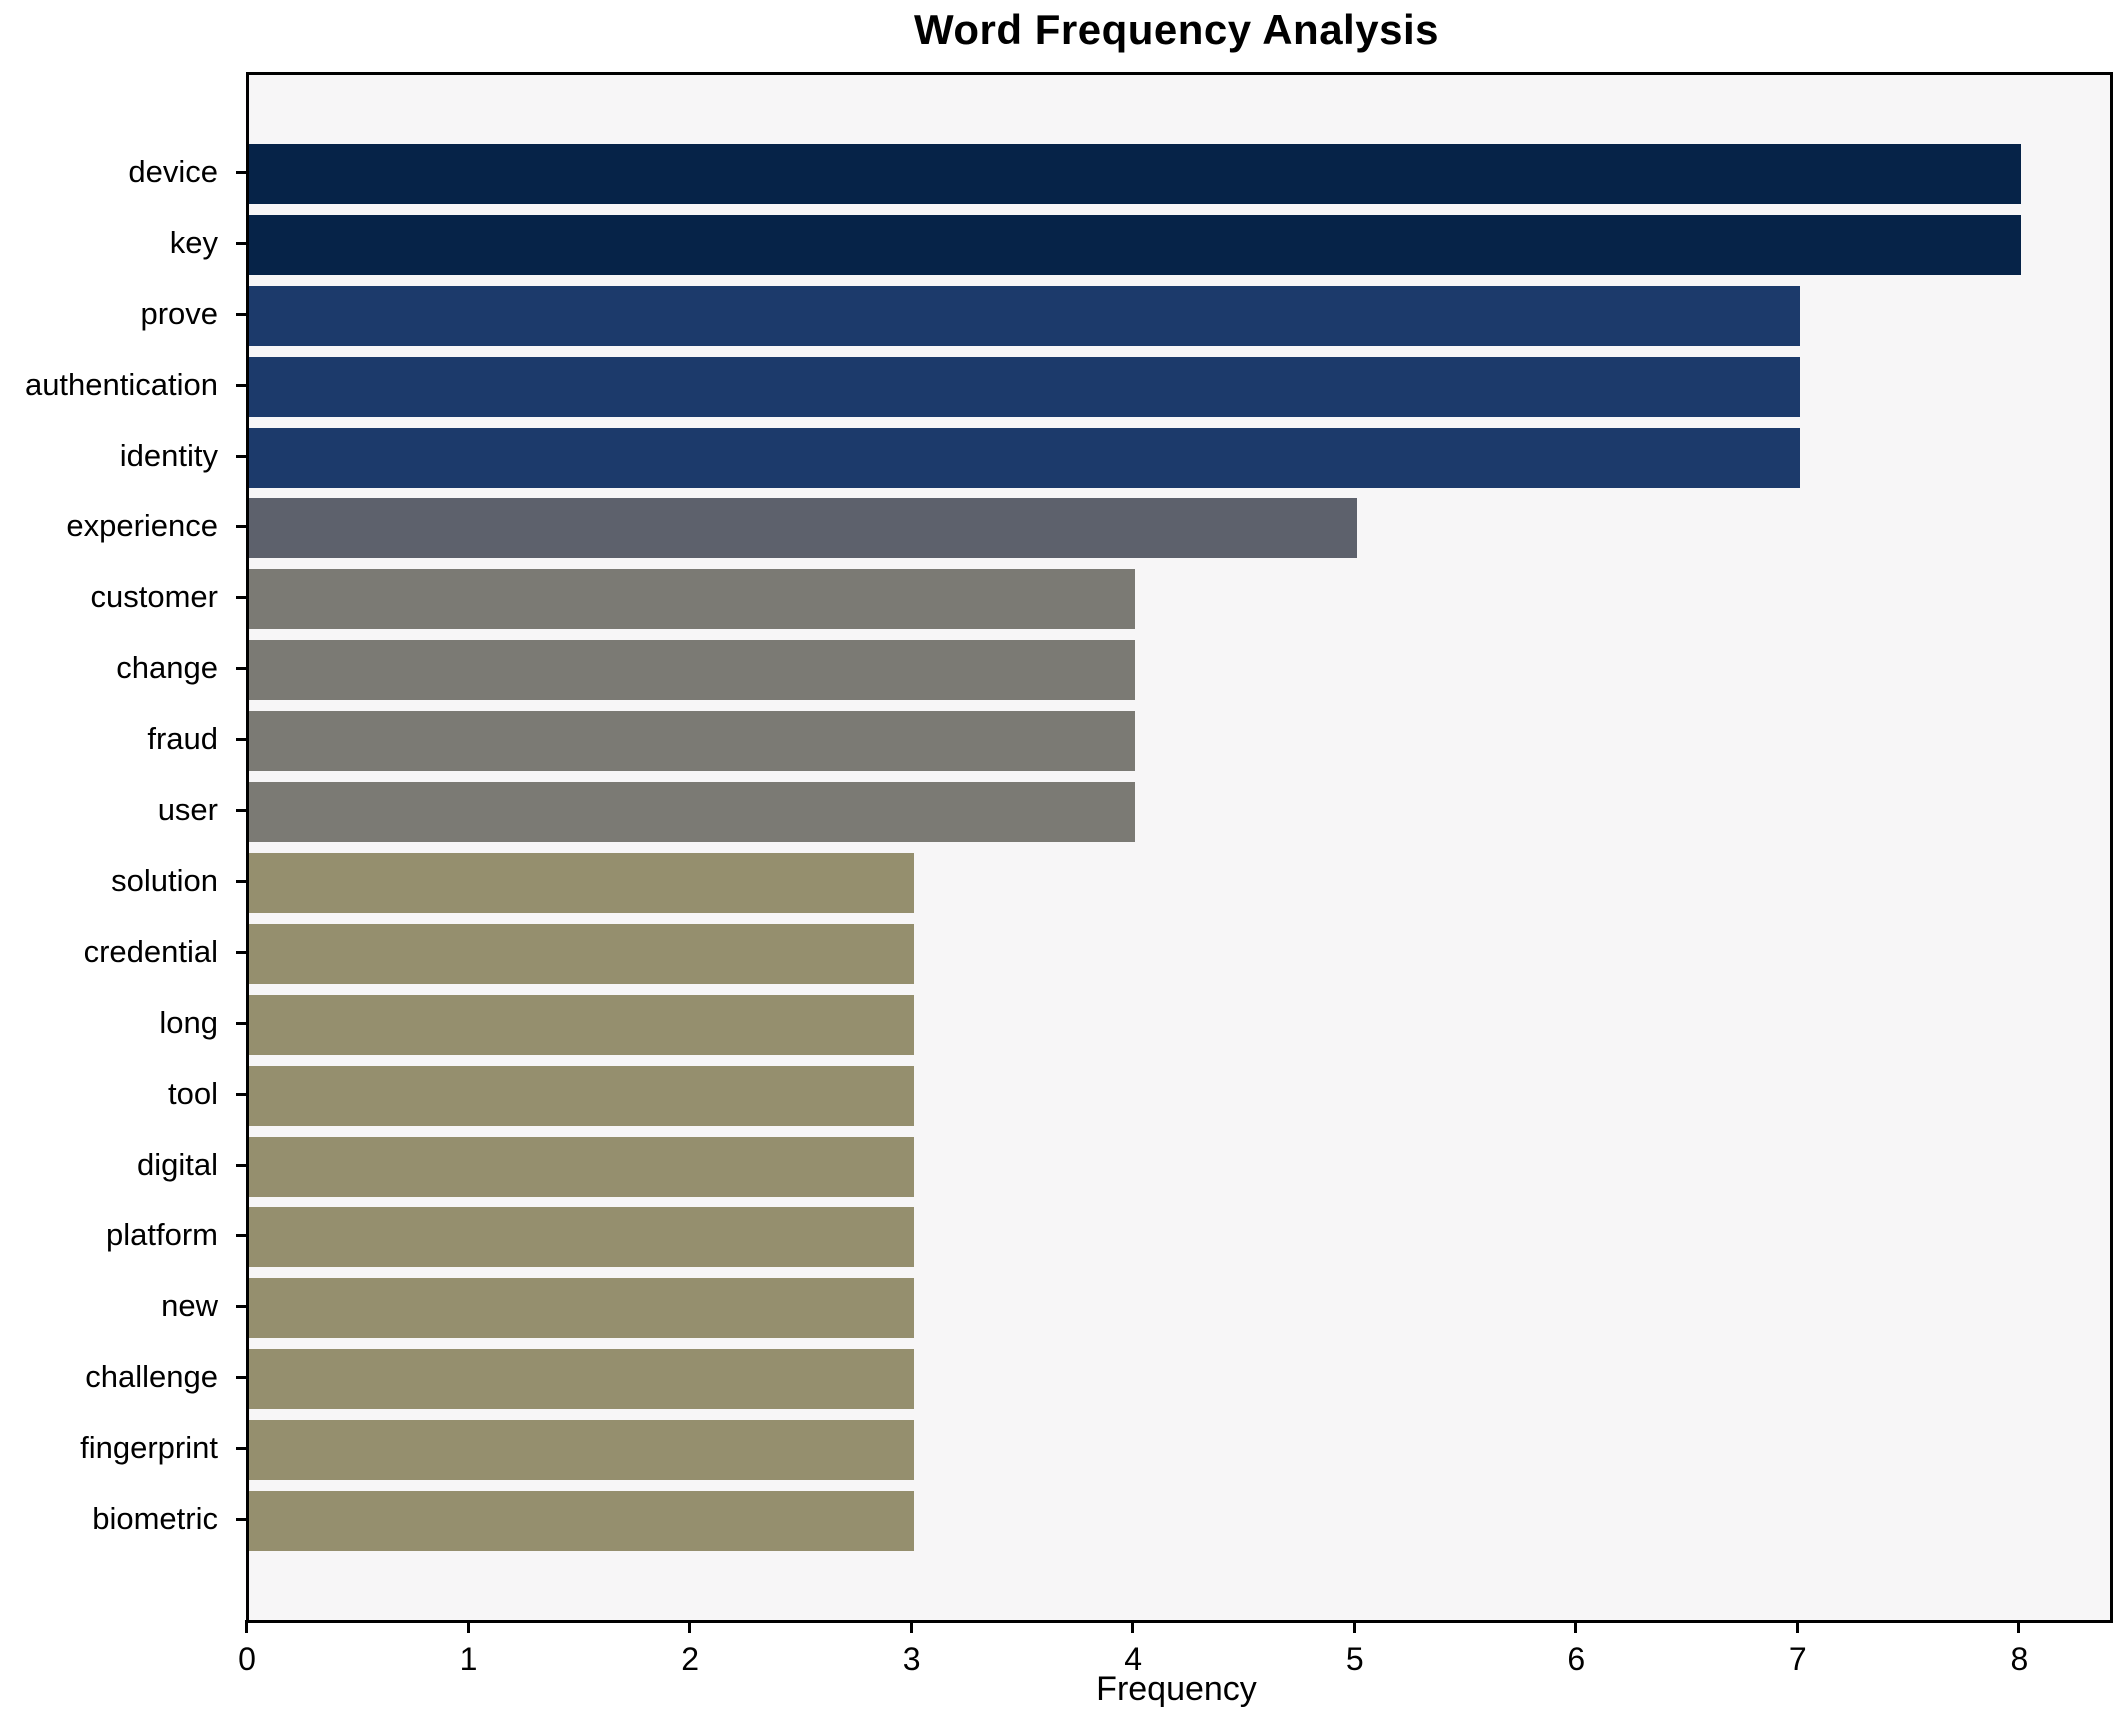  Describe the element at coordinates (803, 528) in the screenshot. I see `bar-experience` at that location.